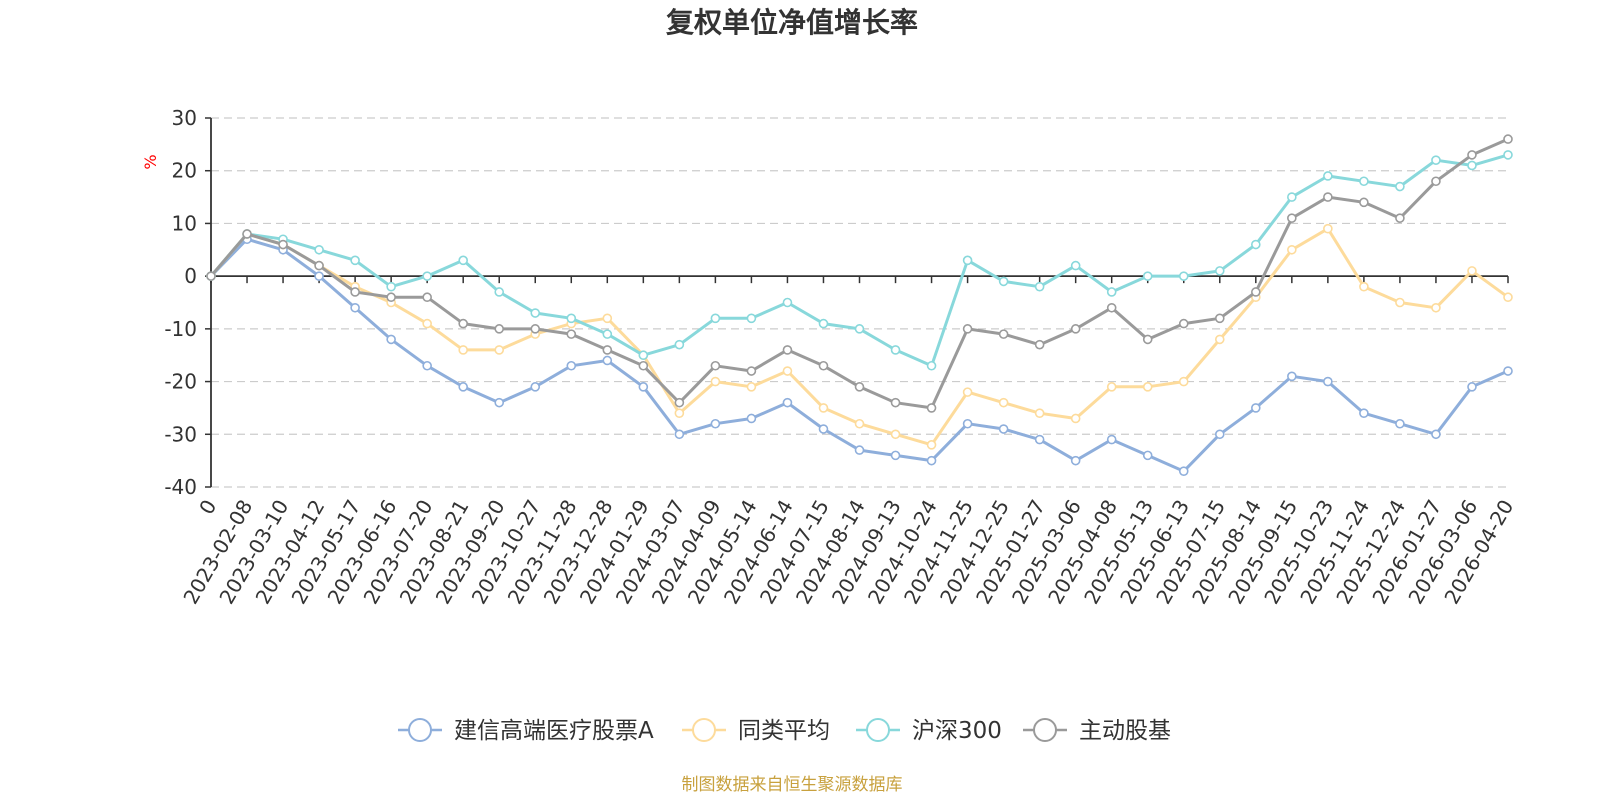 The image size is (1600, 800). I want to click on legend-label: 建信高端医疗股票A, so click(554, 731).